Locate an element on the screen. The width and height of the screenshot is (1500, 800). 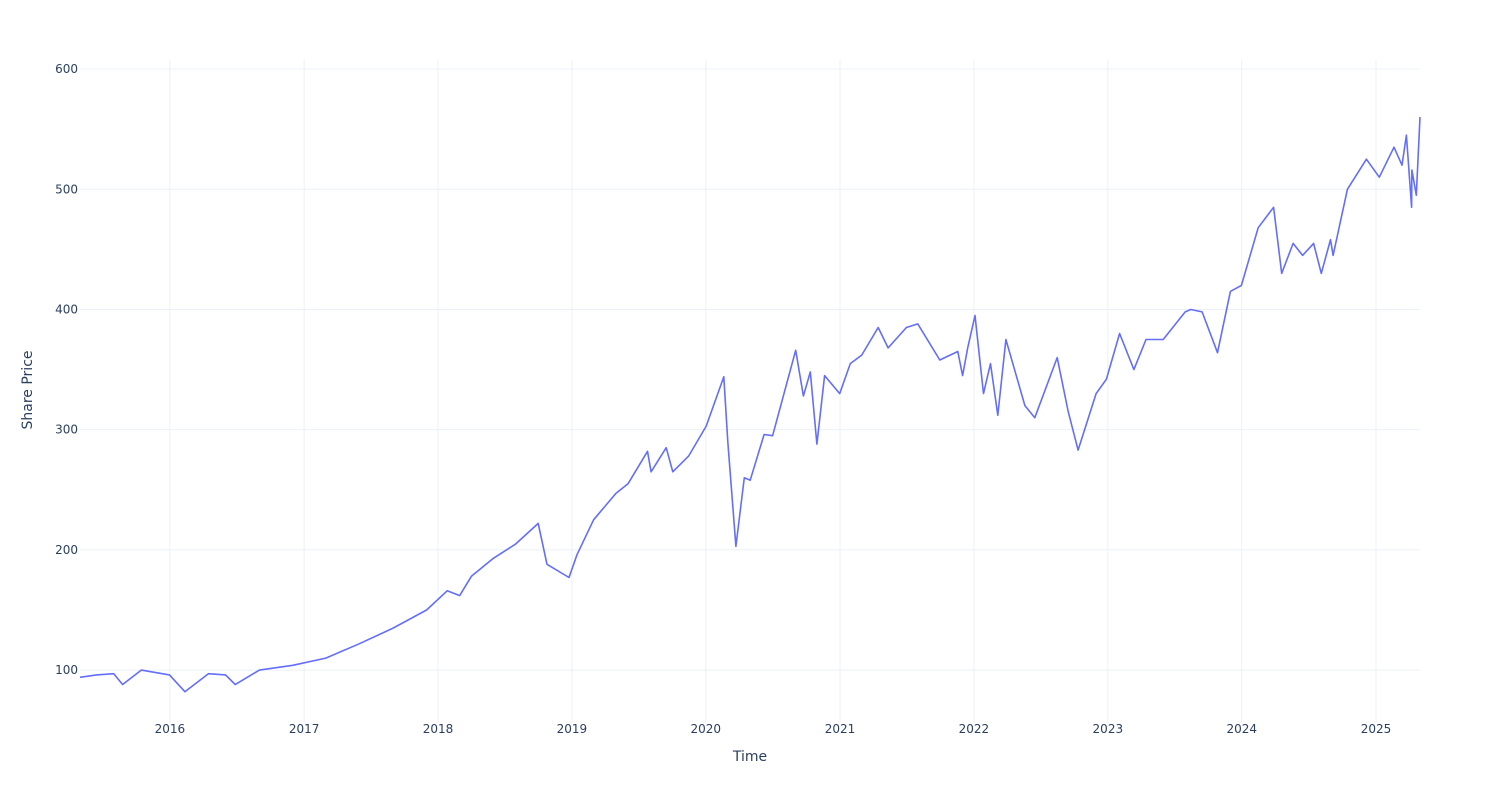
y-axis-title: Share Price is located at coordinates (28, 389).